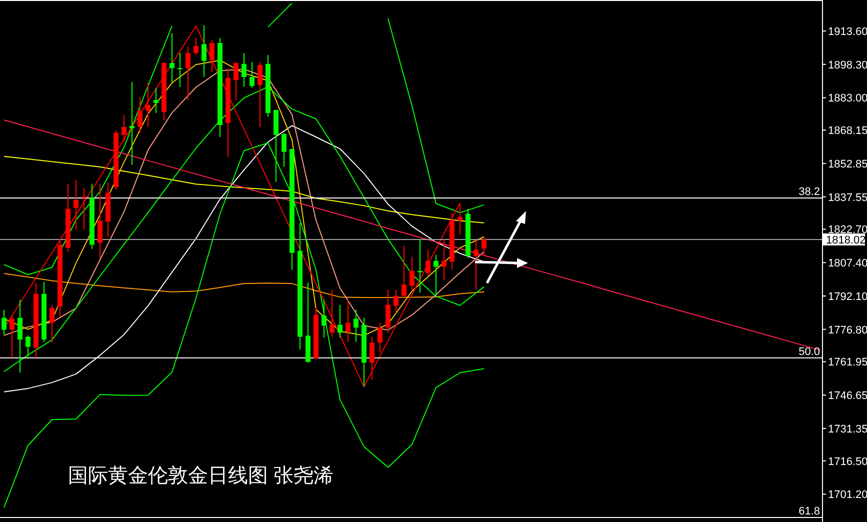 The height and width of the screenshot is (522, 867). What do you see at coordinates (847, 264) in the screenshot?
I see `y-tick-label: 1807.40` at bounding box center [847, 264].